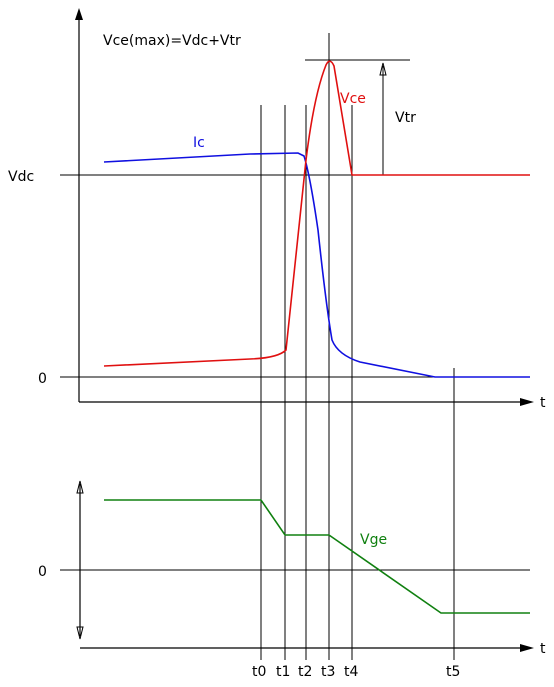 This screenshot has height=687, width=554. I want to click on top-y-axis-arrowhead, so click(79, 14).